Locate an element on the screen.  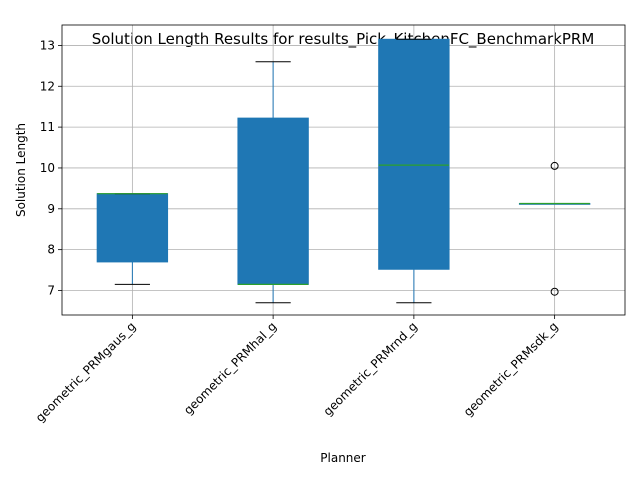
box-geometric_PRMrnd_g is located at coordinates (414, 171).